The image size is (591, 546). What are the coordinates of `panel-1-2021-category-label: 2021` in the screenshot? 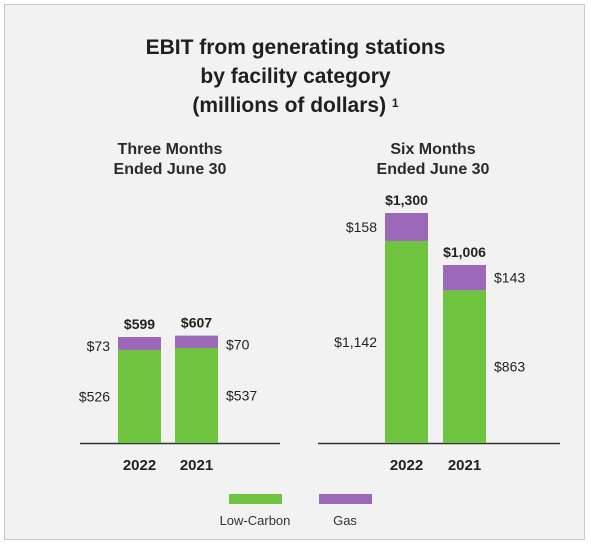 It's located at (196, 465).